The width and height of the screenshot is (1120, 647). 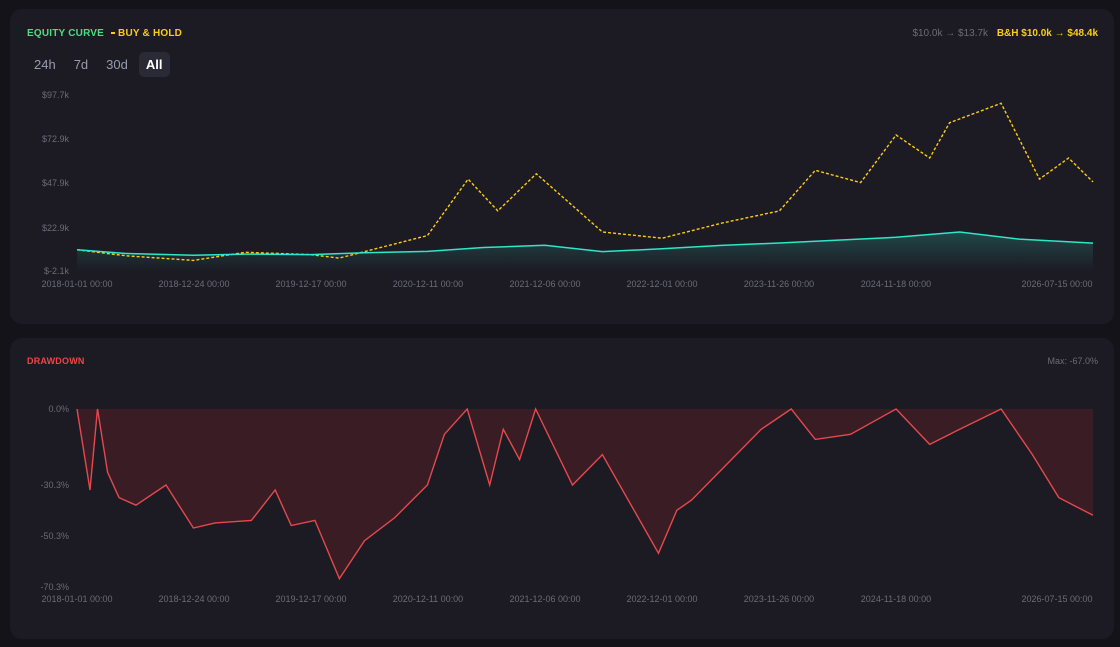 I want to click on equity-x-tick-label: 2019-12-17 00:00, so click(x=310, y=284).